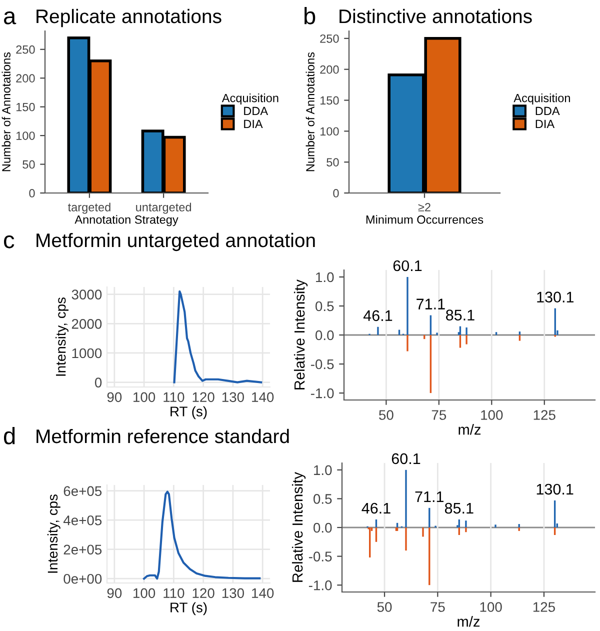 The height and width of the screenshot is (631, 600). Describe the element at coordinates (9, 241) in the screenshot. I see `text: c` at that location.